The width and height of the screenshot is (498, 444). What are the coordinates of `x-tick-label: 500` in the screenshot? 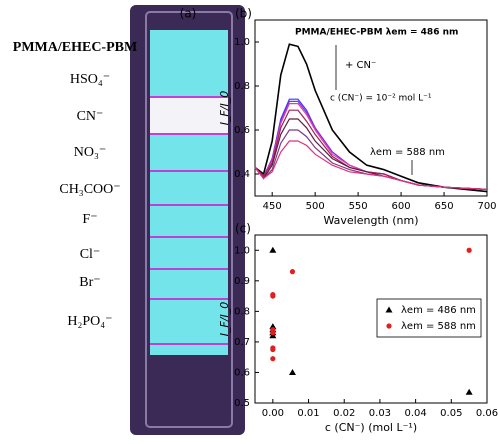 It's located at (315, 206).